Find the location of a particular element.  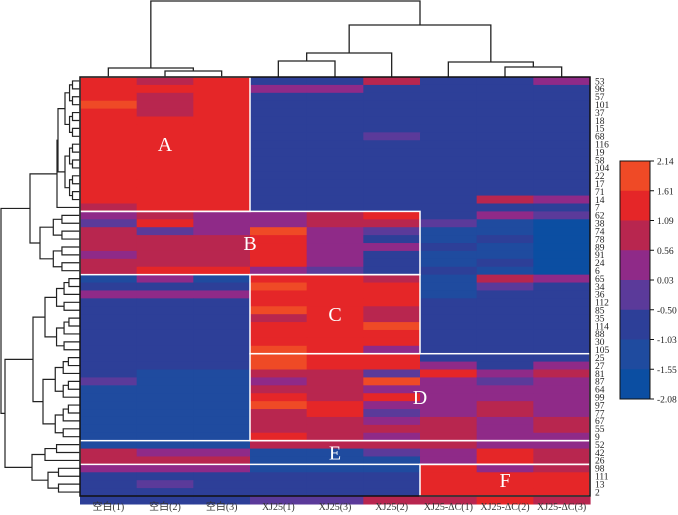

legend-tick-label: -0.50 is located at coordinates (667, 311).